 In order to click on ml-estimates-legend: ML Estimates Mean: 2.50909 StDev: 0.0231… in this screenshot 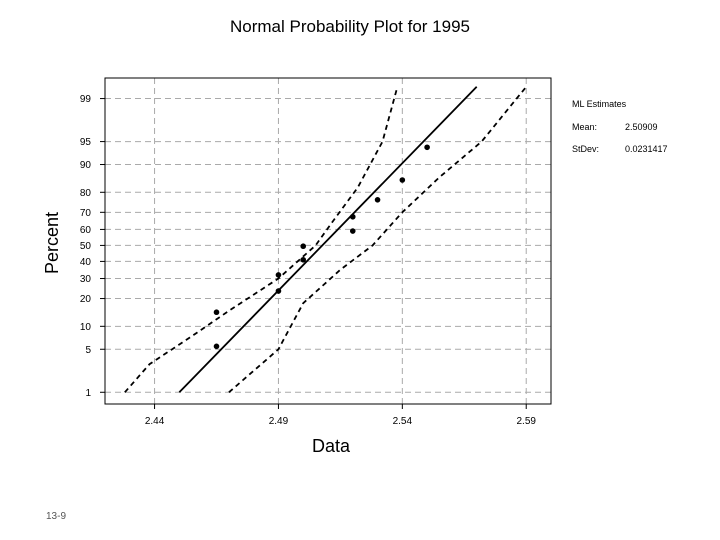, I will do `click(620, 126)`.